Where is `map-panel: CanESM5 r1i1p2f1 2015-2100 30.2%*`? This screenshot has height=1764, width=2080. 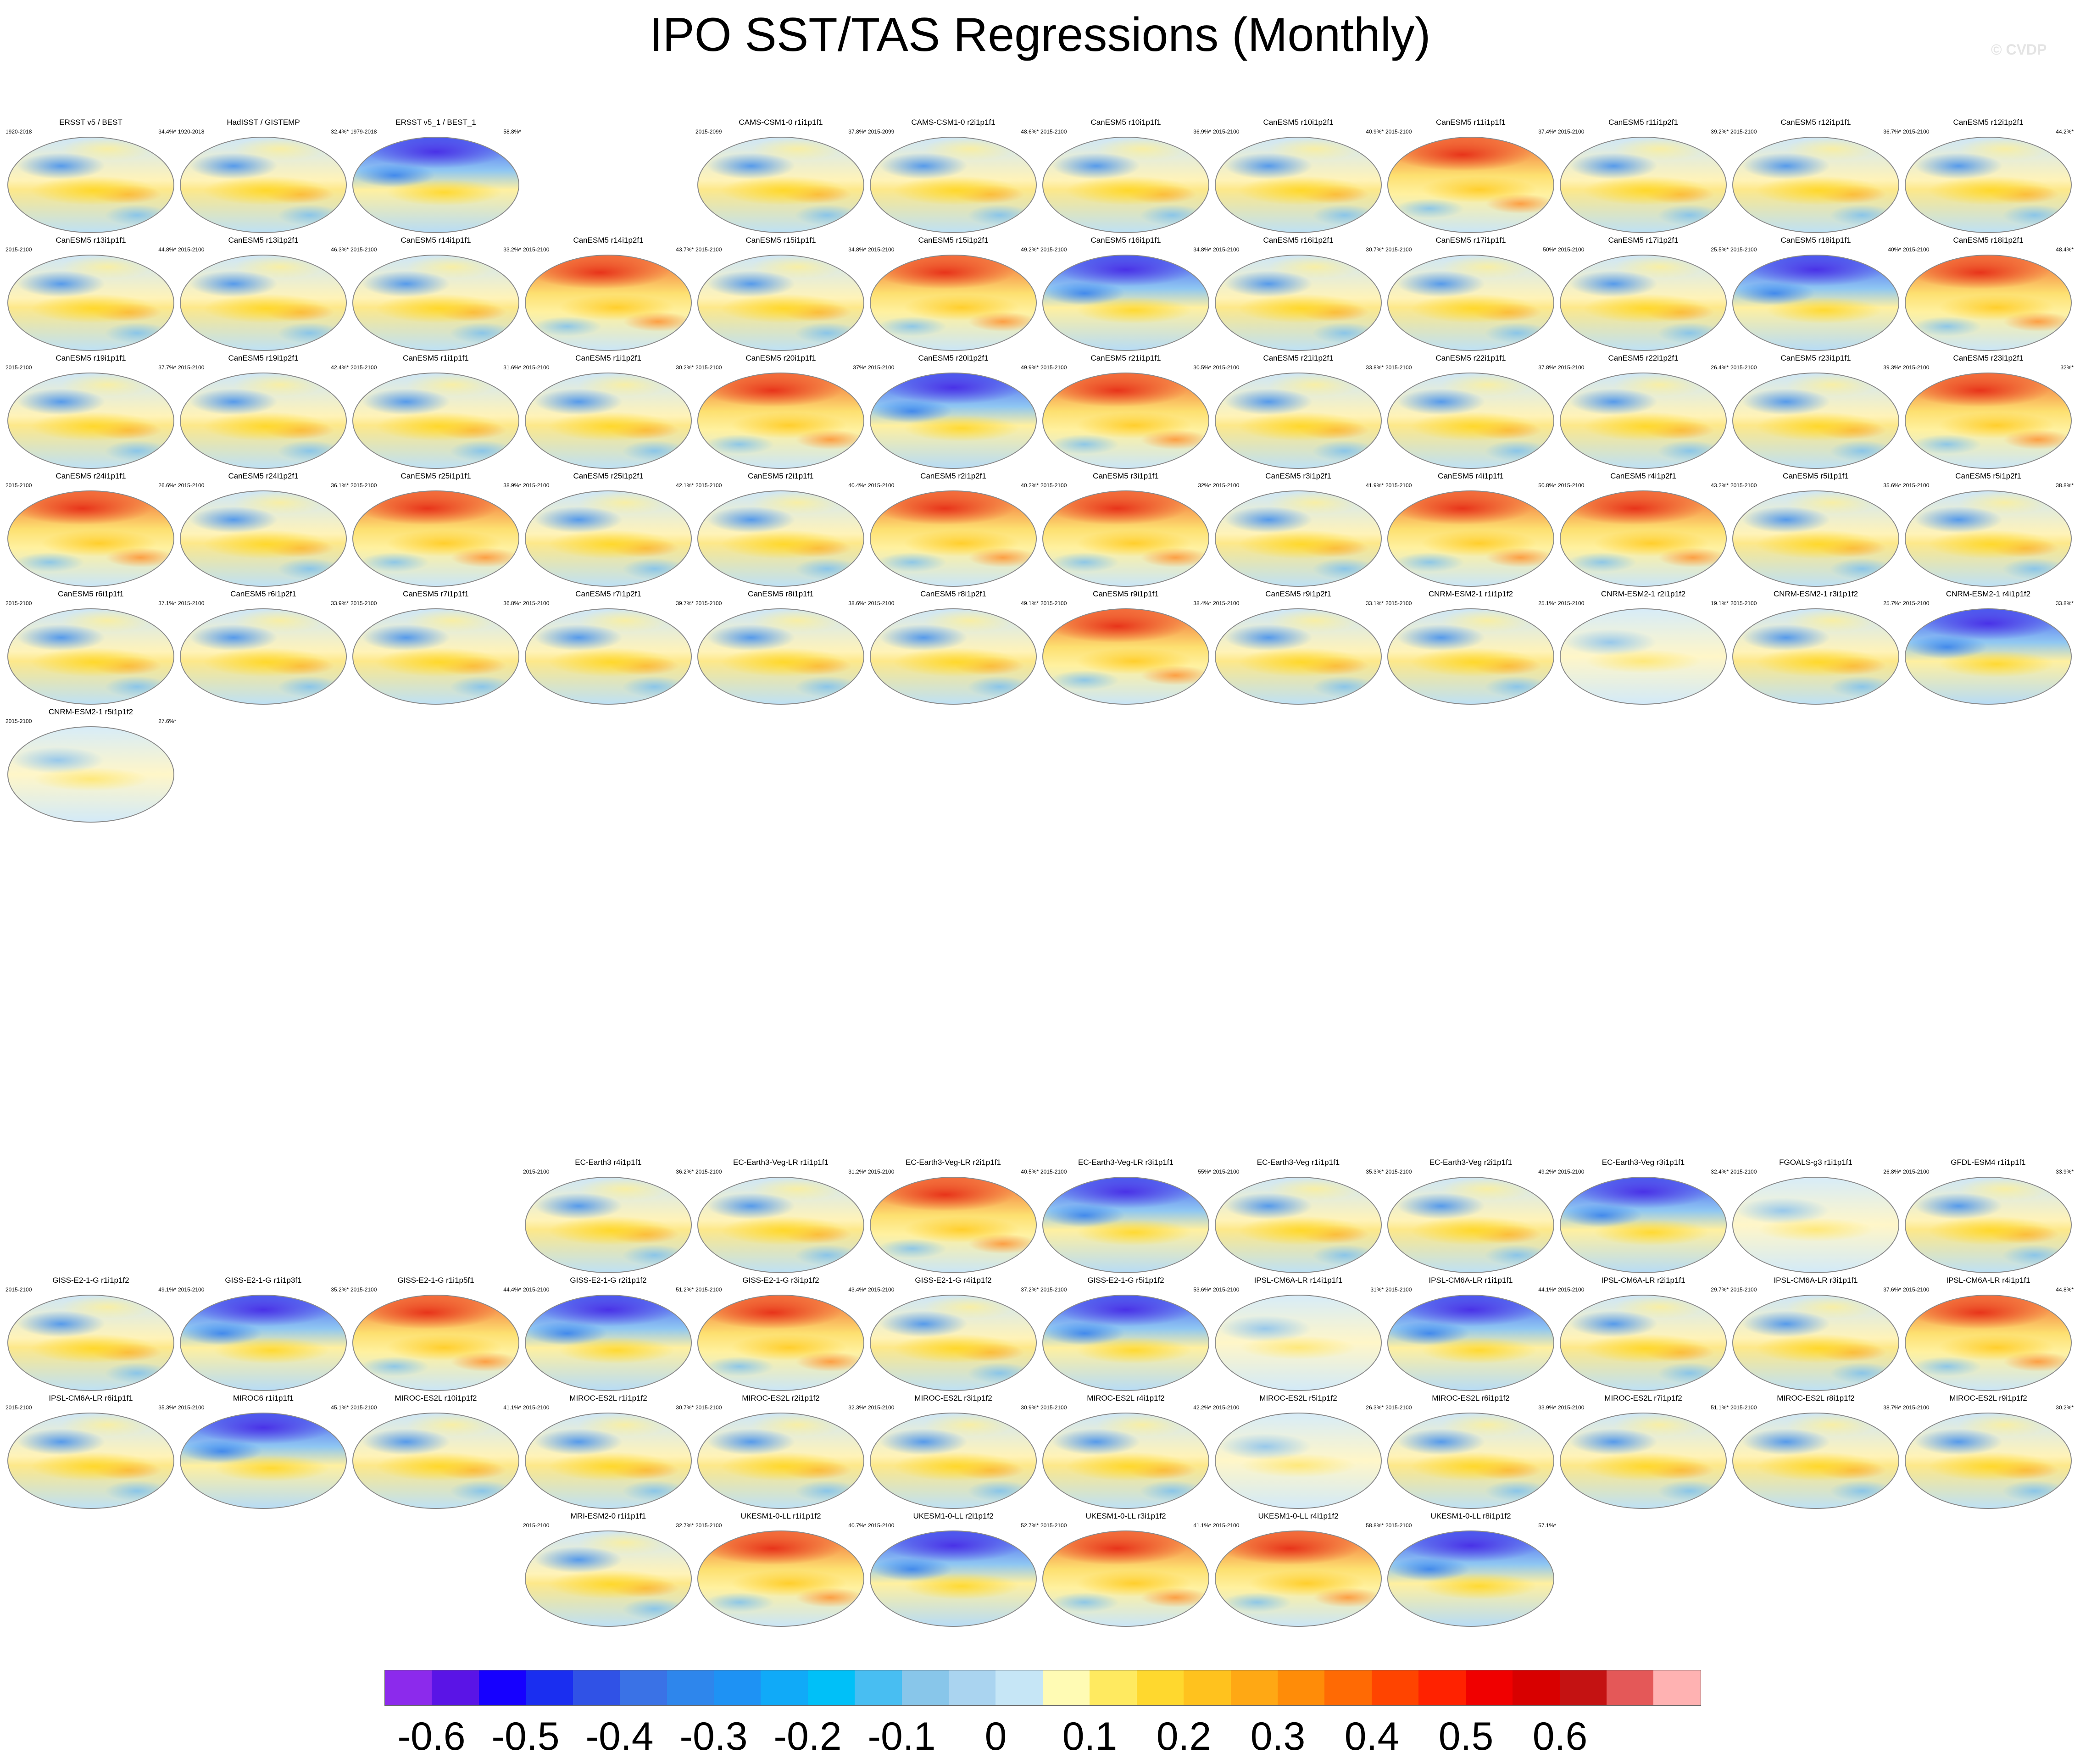
map-panel: CanESM5 r1i1p2f1 2015-2100 30.2%* is located at coordinates (608, 413).